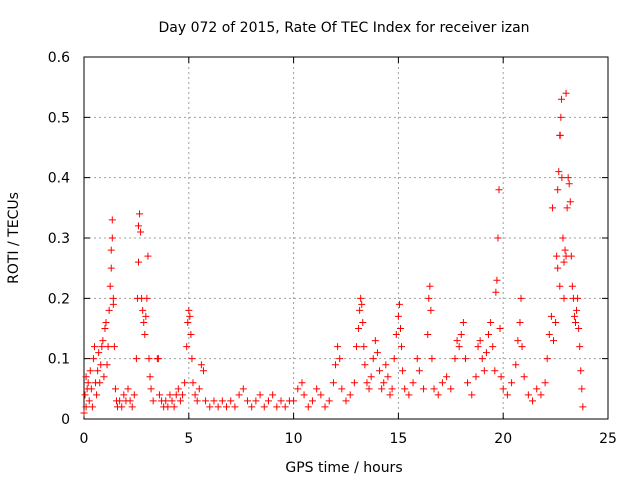 Image resolution: width=640 pixels, height=480 pixels. What do you see at coordinates (59, 179) in the screenshot?
I see `y-tick-label: 0.4` at bounding box center [59, 179].